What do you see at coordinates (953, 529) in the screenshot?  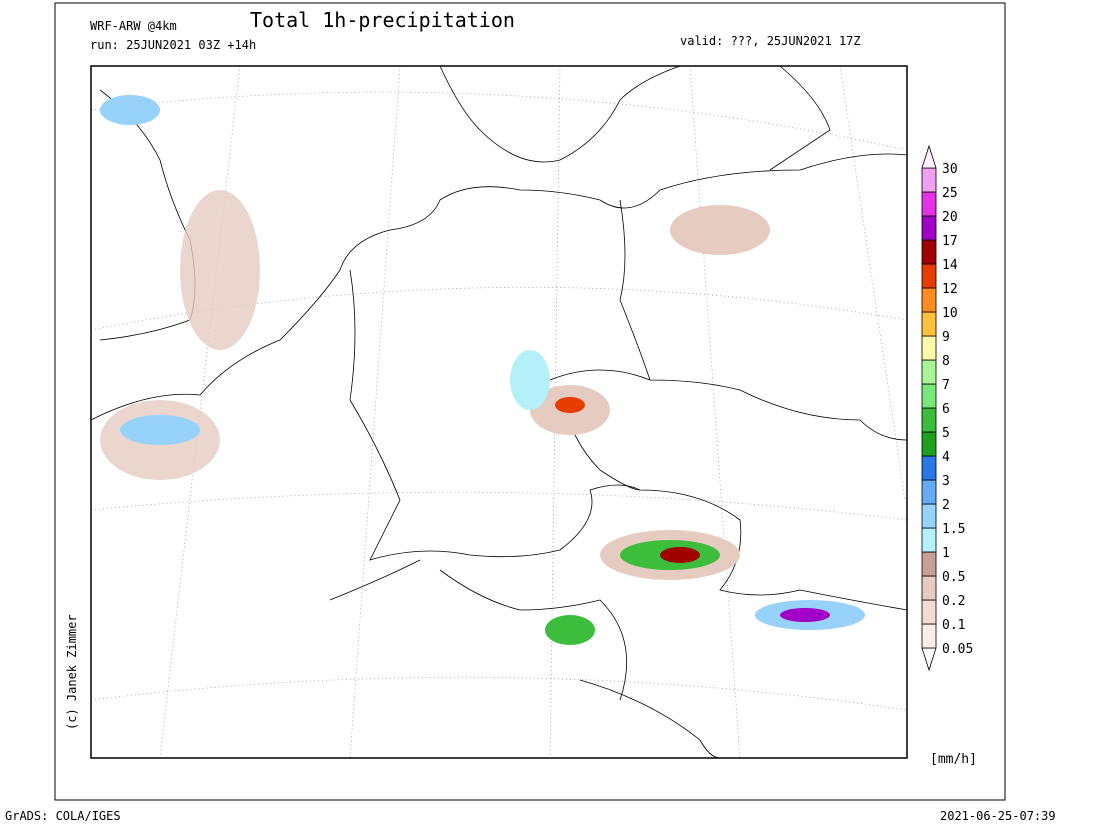 I see `colorbar-label: 1.5` at bounding box center [953, 529].